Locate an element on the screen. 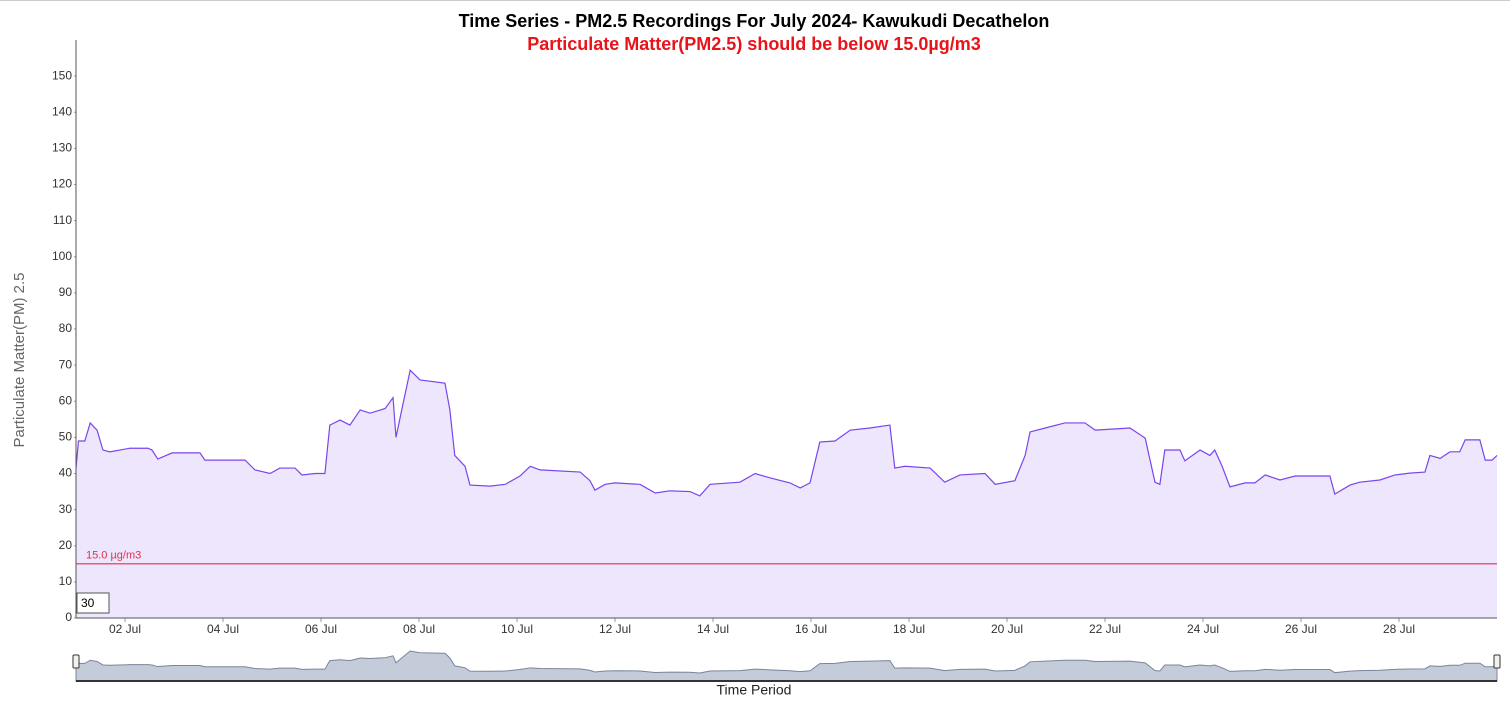 Image resolution: width=1510 pixels, height=707 pixels. y-tick-label: 140 is located at coordinates (62, 111).